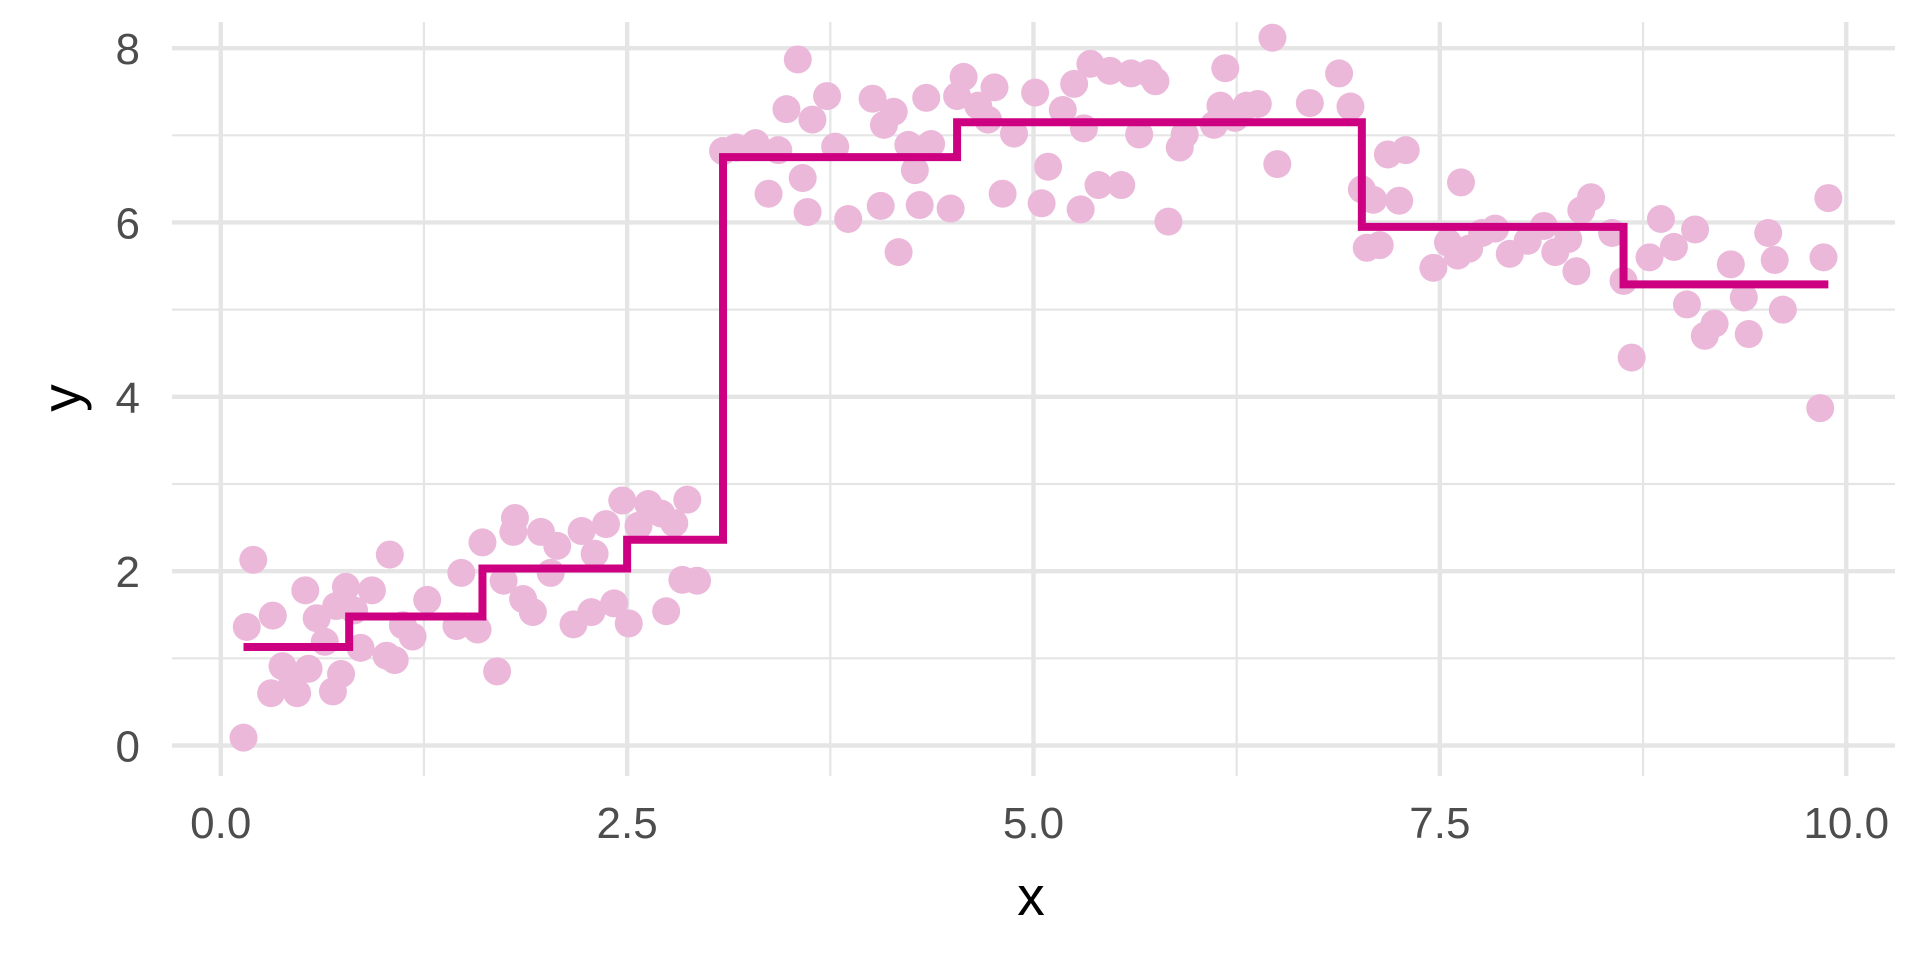  I want to click on x-tick-label: 2.5, so click(627, 823).